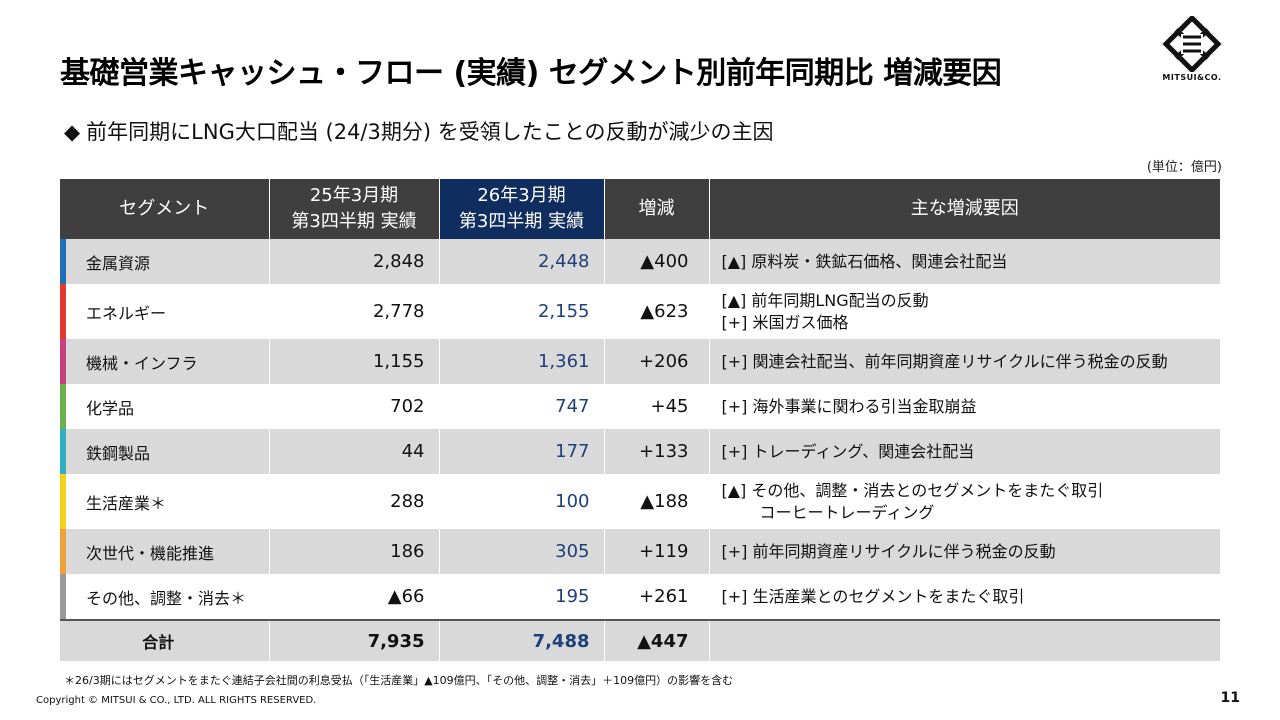  What do you see at coordinates (164, 261) in the screenshot?
I see `segment-cell: 金属資源` at bounding box center [164, 261].